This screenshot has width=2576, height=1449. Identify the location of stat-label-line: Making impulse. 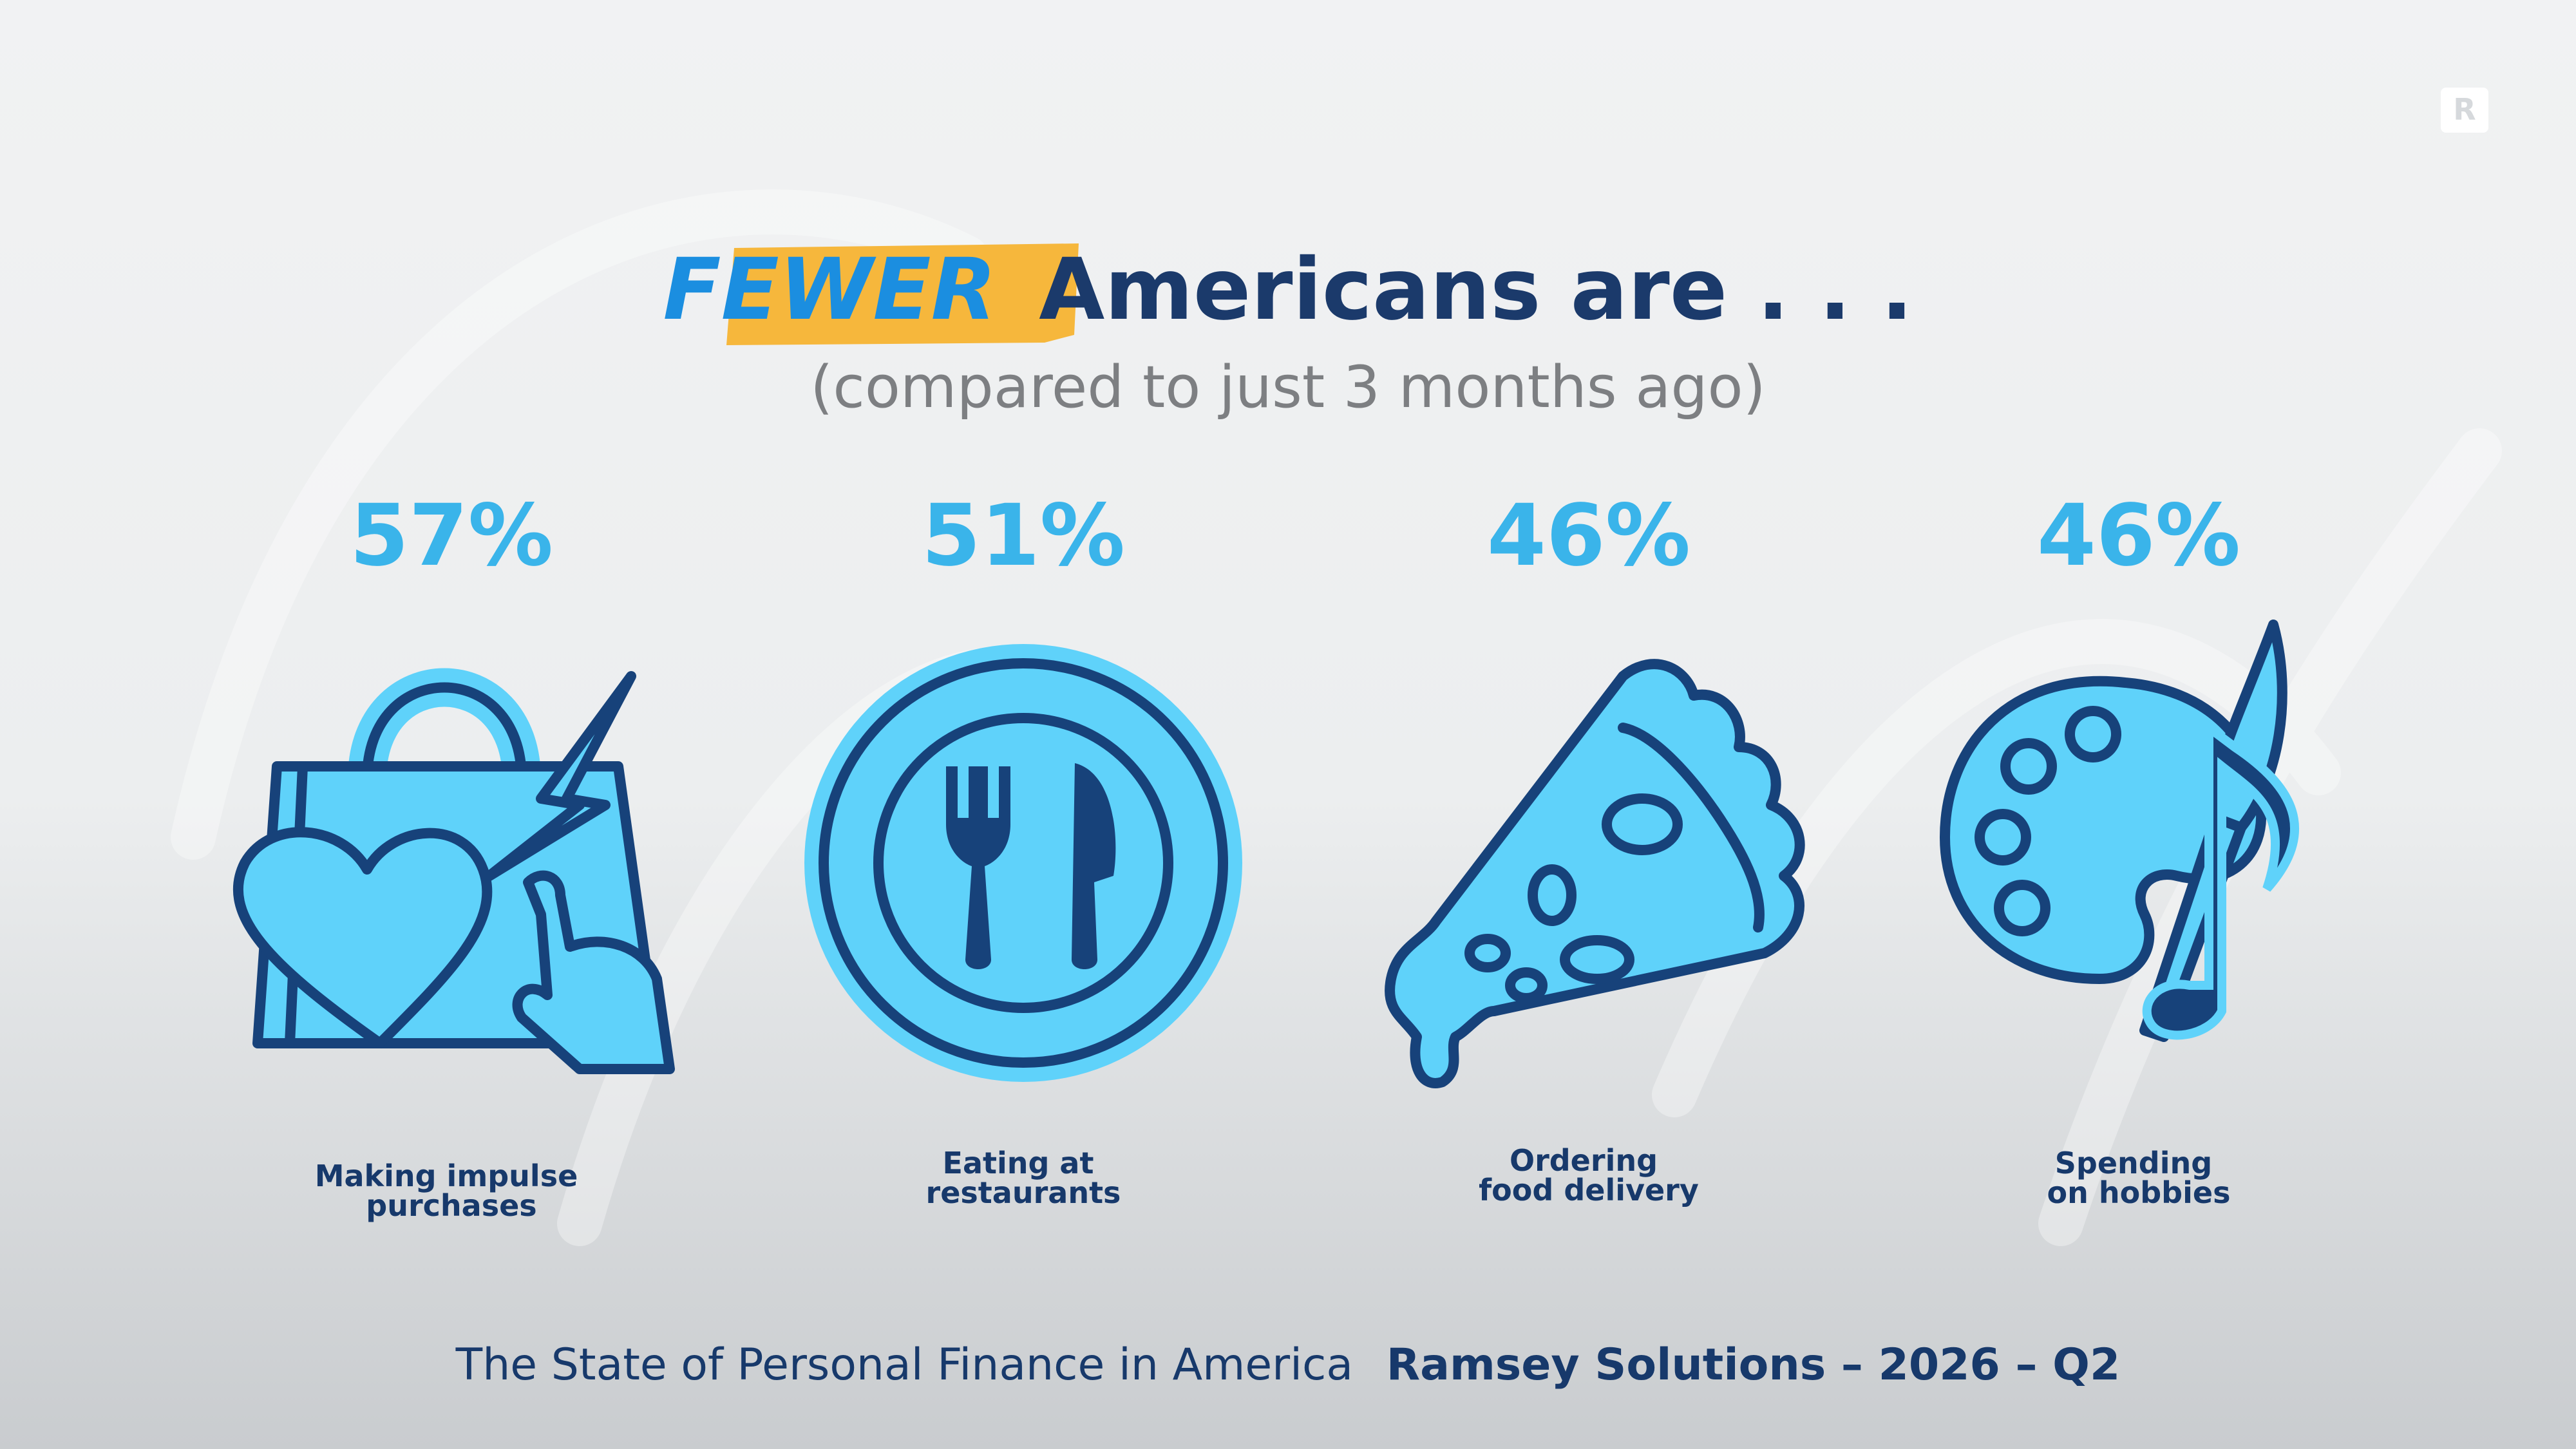
(447, 1176).